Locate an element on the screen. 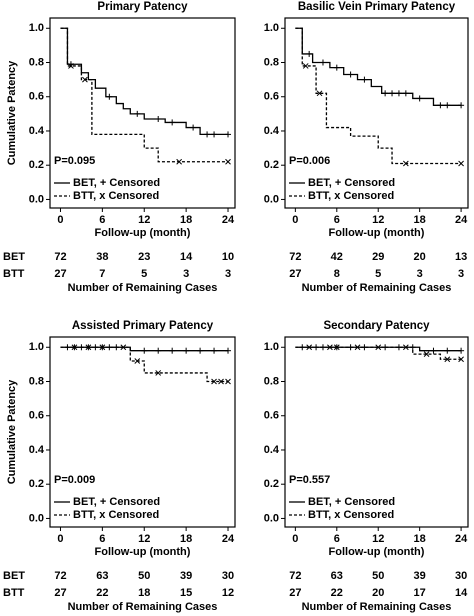 This screenshot has height=616, width=474. y-tick-label: 1.0 is located at coordinates (36, 28).